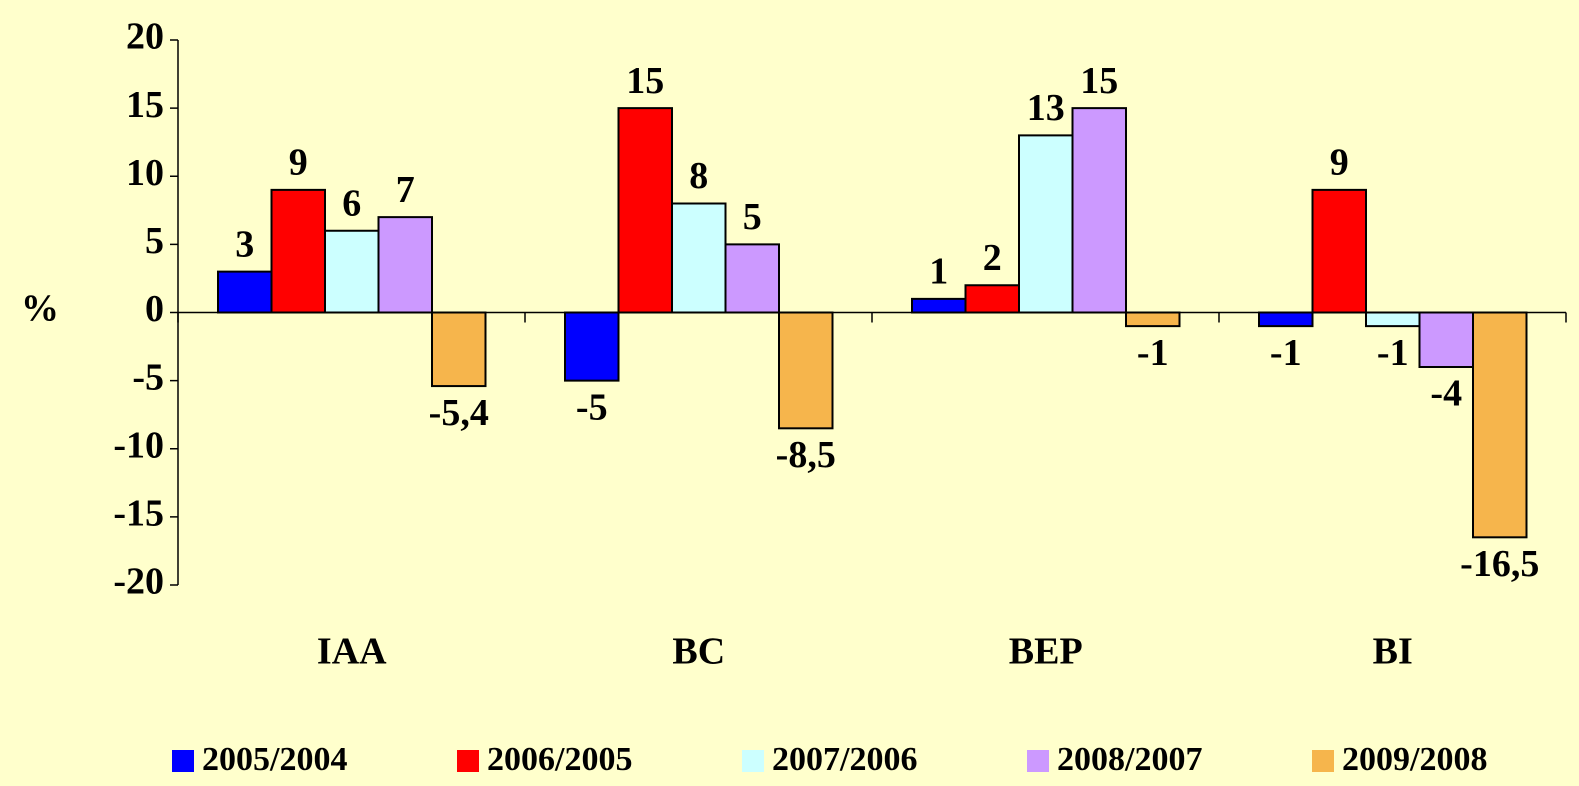 This screenshot has width=1579, height=786. What do you see at coordinates (351, 203) in the screenshot?
I see `data-label: 6` at bounding box center [351, 203].